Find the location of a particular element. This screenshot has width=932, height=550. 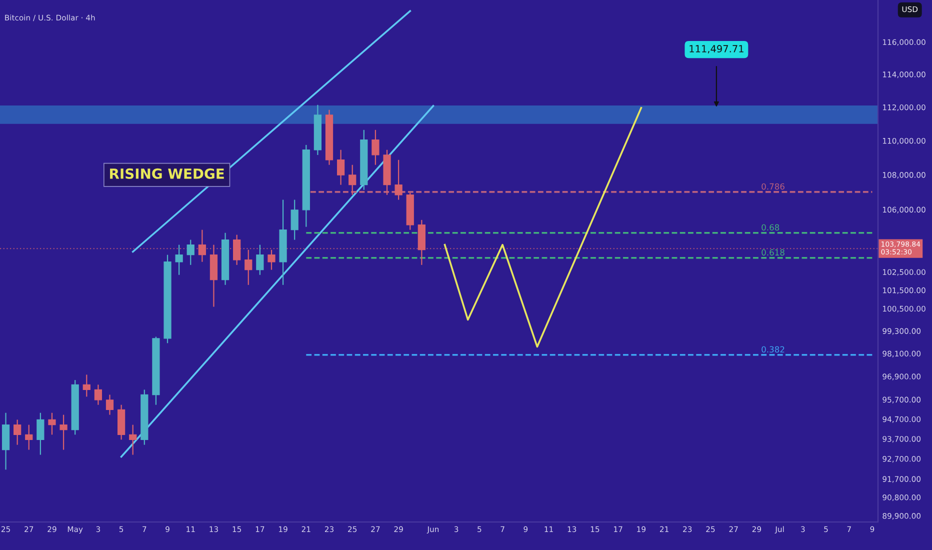

annotation: RISING WEDGE is located at coordinates (167, 173).